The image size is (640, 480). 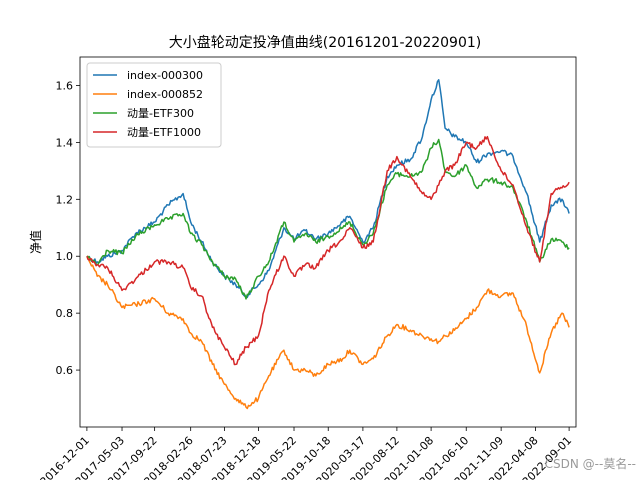 I want to click on y-tick-label: 0.6, so click(x=65, y=370).